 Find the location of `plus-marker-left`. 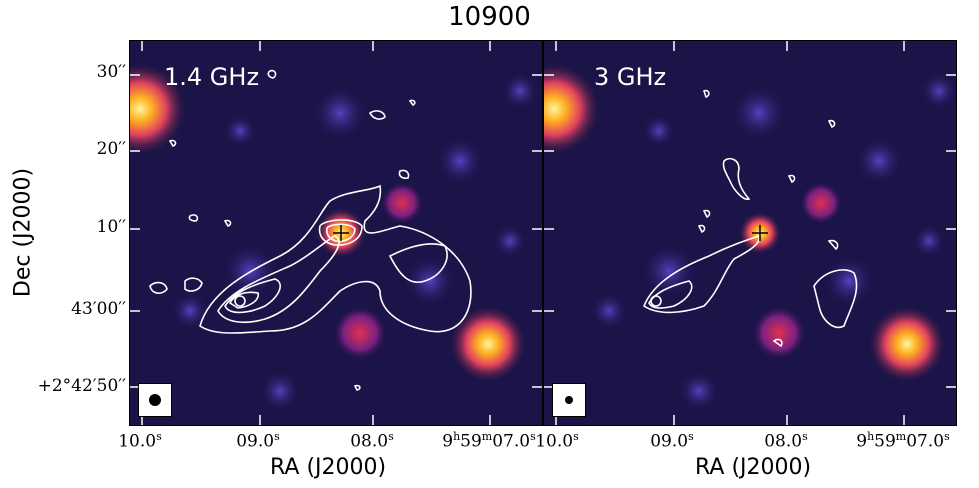

plus-marker-left is located at coordinates (341, 233).